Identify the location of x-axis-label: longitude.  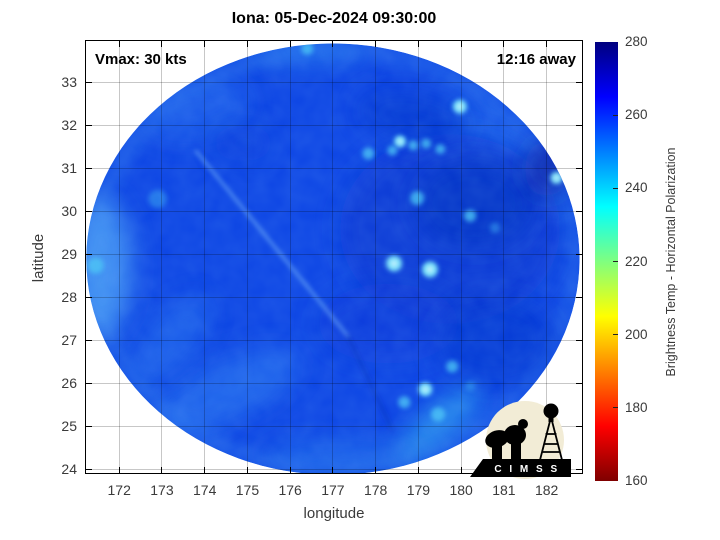
(334, 513).